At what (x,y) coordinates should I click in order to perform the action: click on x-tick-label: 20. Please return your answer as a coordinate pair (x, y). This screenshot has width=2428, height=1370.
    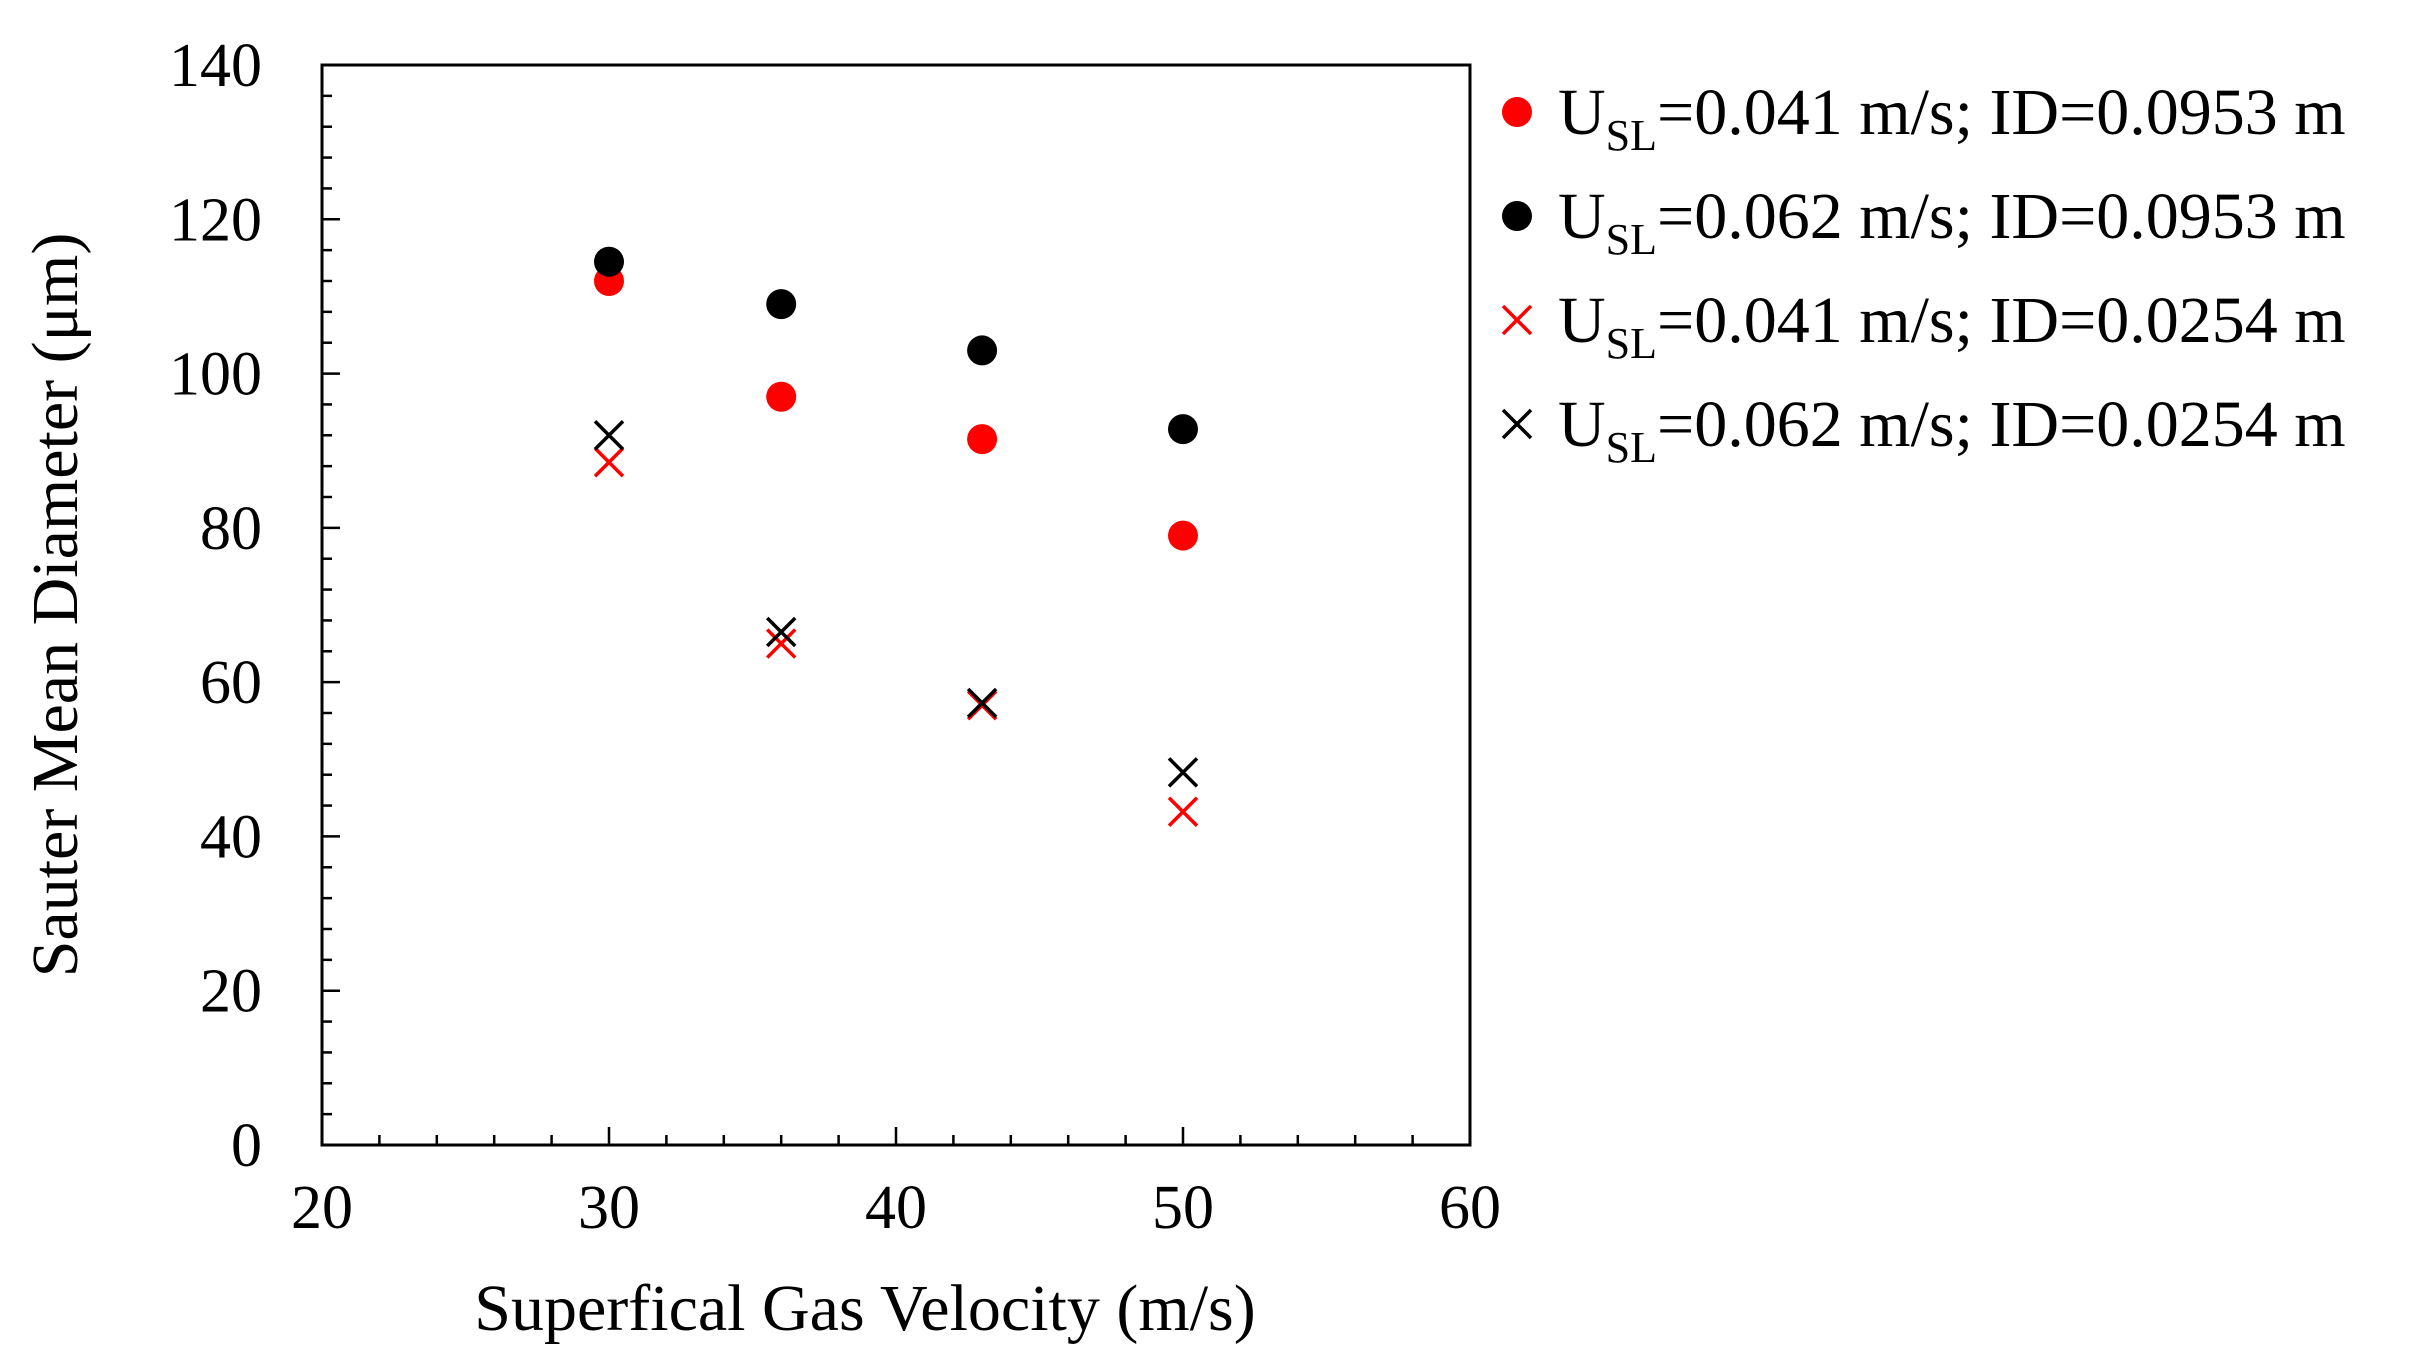
    Looking at the image, I should click on (322, 1208).